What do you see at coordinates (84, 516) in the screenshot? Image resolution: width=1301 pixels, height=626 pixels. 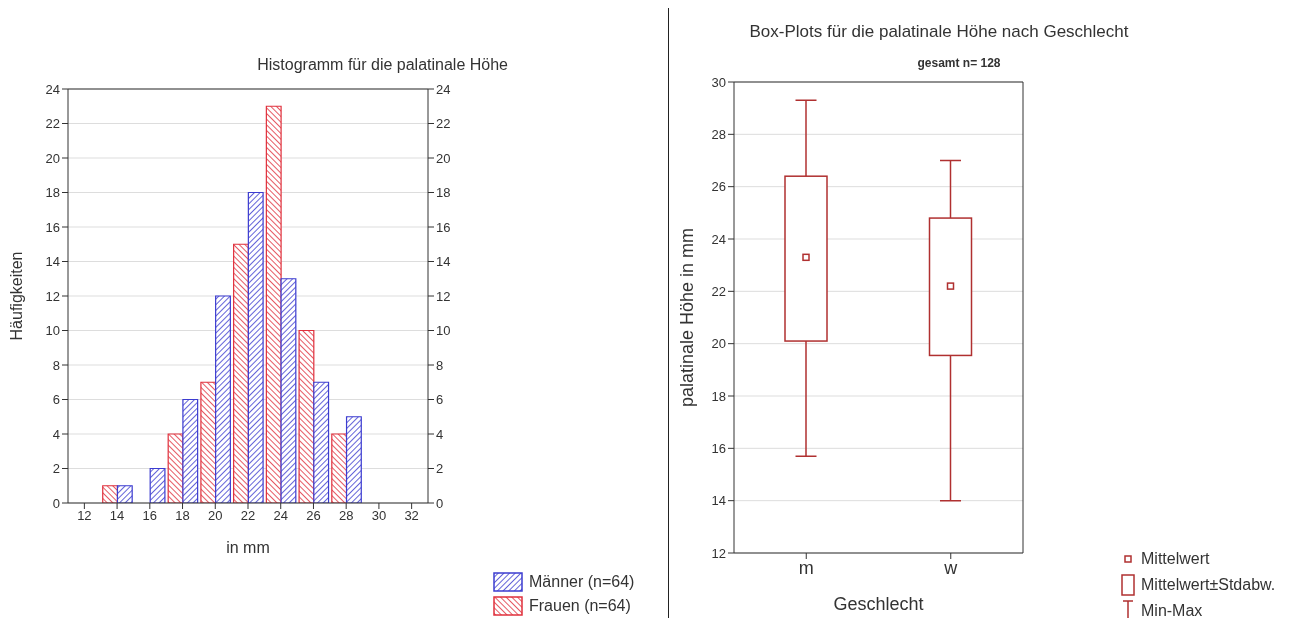 I see `x-tick-label: 12` at bounding box center [84, 516].